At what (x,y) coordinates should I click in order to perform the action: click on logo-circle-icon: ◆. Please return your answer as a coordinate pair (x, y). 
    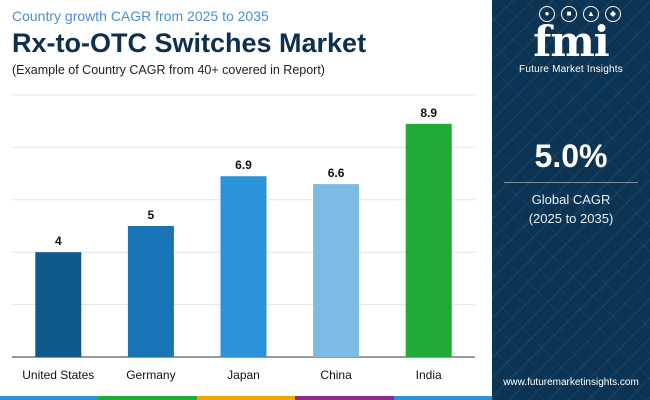
    Looking at the image, I should click on (613, 14).